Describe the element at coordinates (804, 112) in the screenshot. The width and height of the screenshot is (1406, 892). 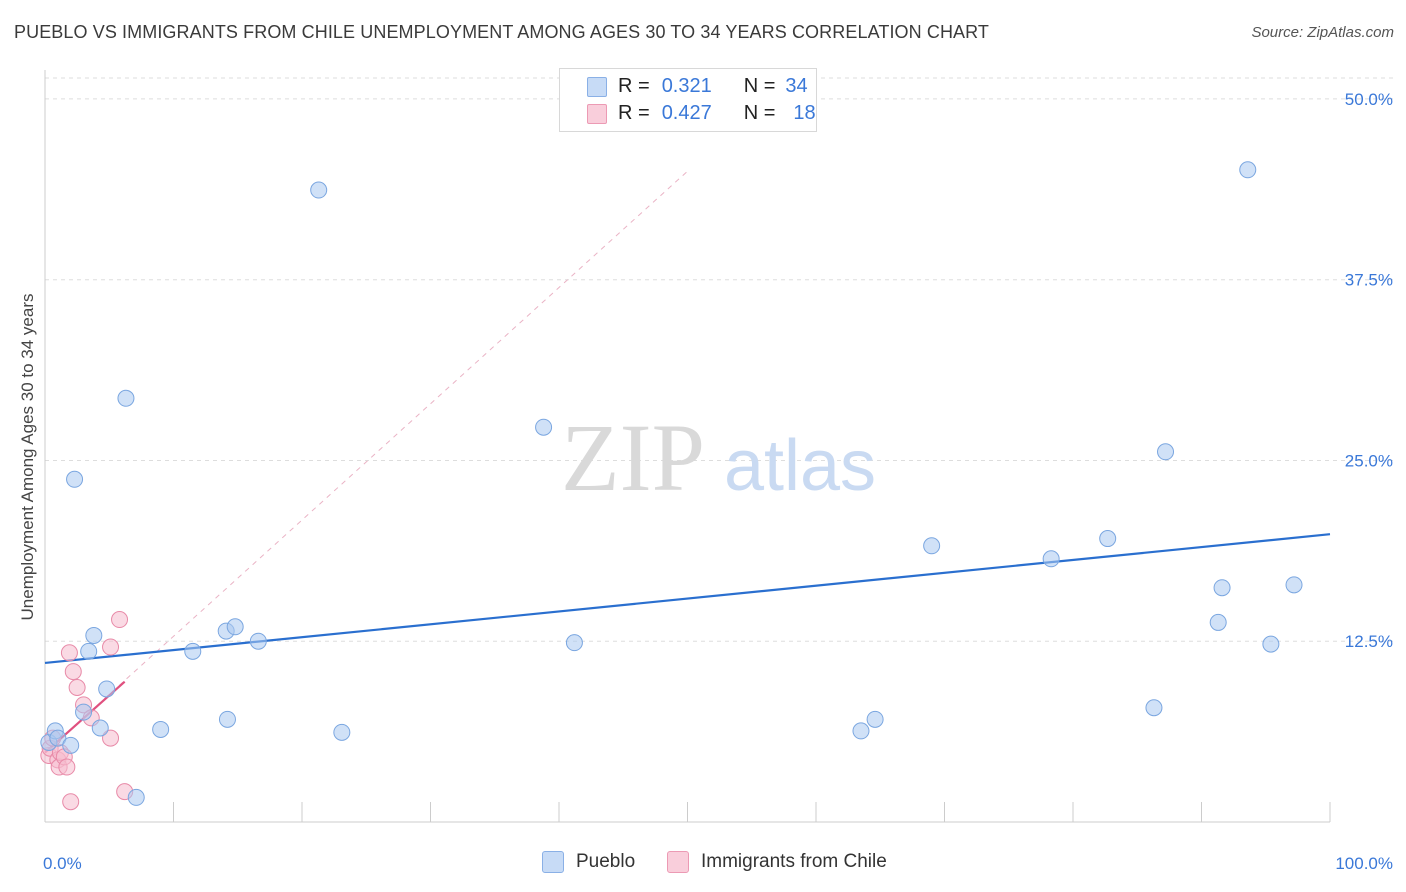
I see `legend-n-value: 18` at that location.